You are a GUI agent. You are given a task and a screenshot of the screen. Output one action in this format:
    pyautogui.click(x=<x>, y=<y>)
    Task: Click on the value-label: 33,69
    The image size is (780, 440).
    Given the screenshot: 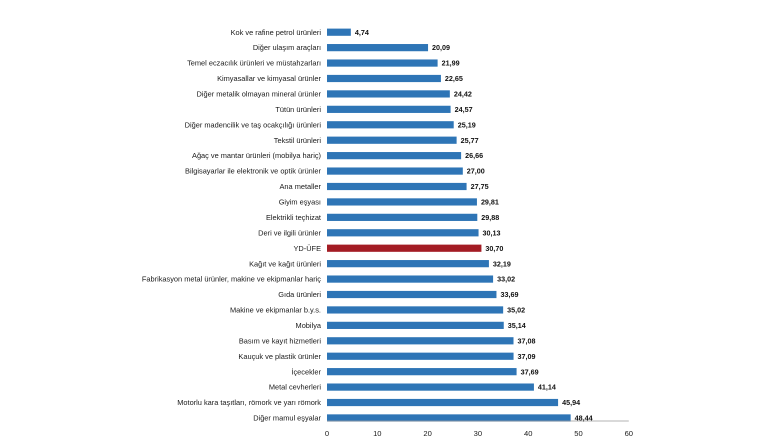 What is the action you would take?
    pyautogui.click(x=509, y=294)
    